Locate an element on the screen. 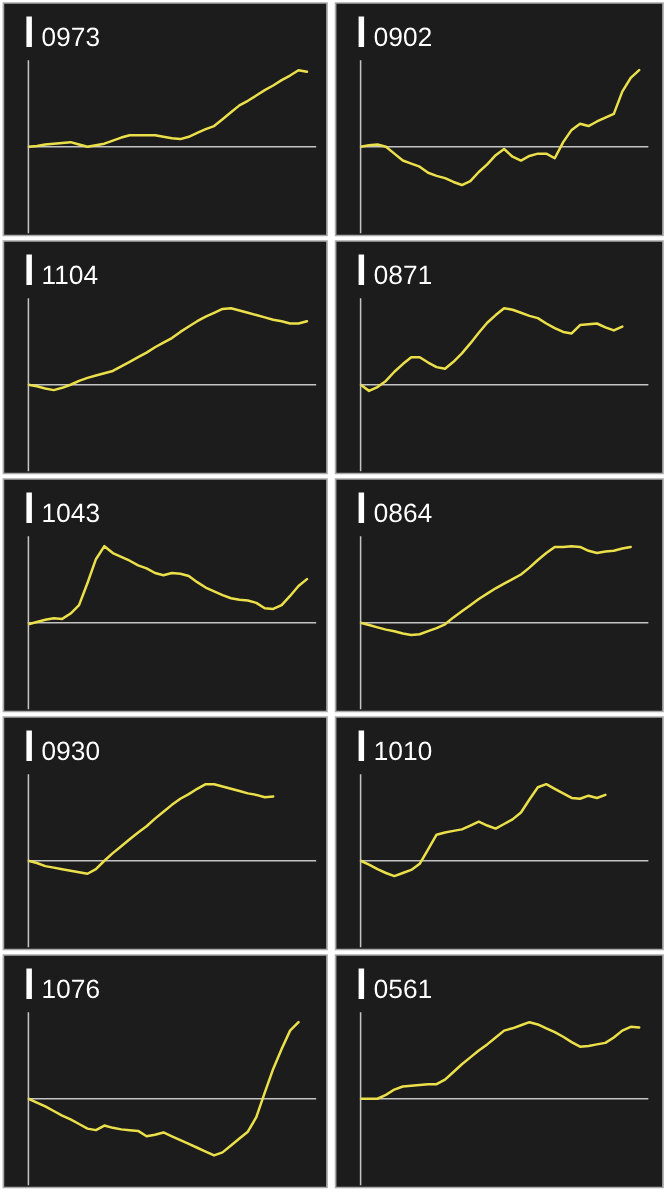  chart-title: 0561 is located at coordinates (403, 989).